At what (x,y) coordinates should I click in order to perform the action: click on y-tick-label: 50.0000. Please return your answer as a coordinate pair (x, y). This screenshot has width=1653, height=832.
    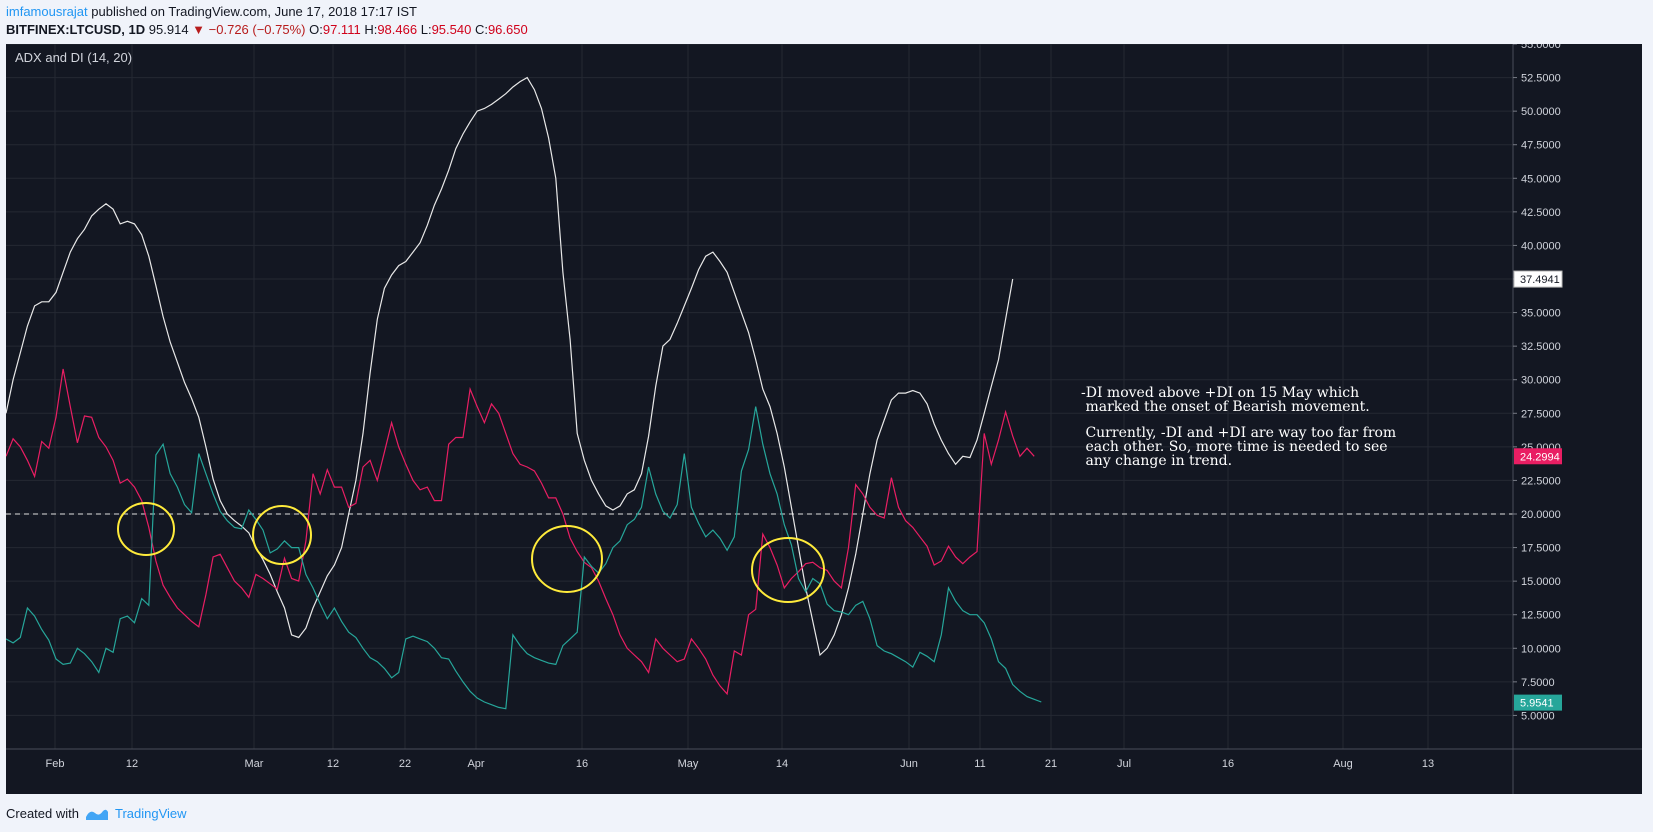
    Looking at the image, I should click on (1541, 112).